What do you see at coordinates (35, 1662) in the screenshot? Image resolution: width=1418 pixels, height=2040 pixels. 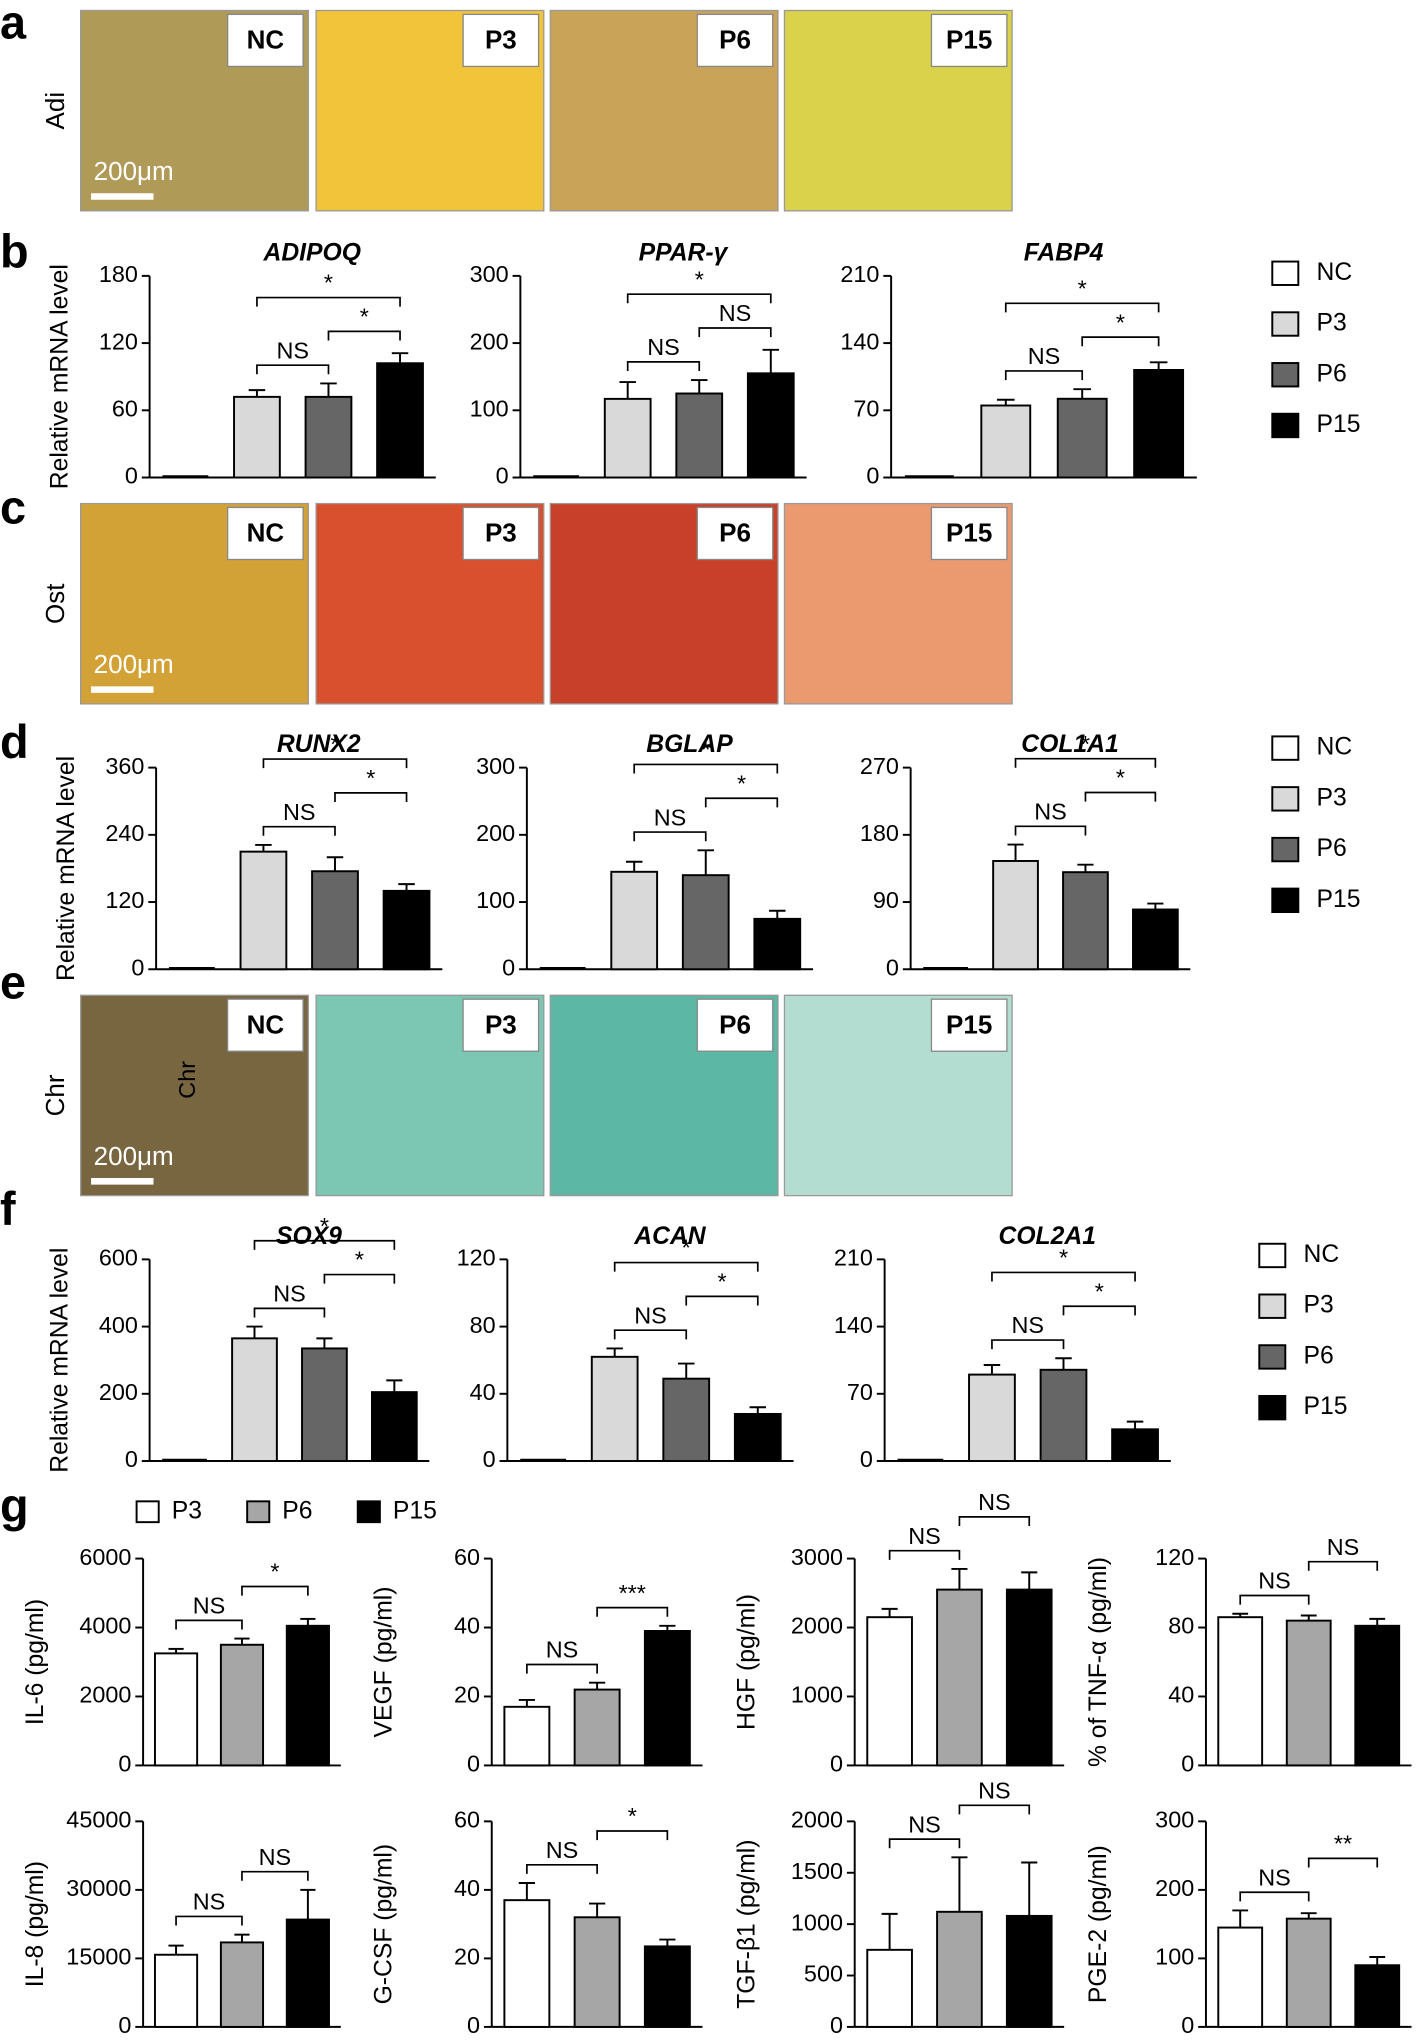 I see `y-axis-label: IL-6 (pg/ml)` at bounding box center [35, 1662].